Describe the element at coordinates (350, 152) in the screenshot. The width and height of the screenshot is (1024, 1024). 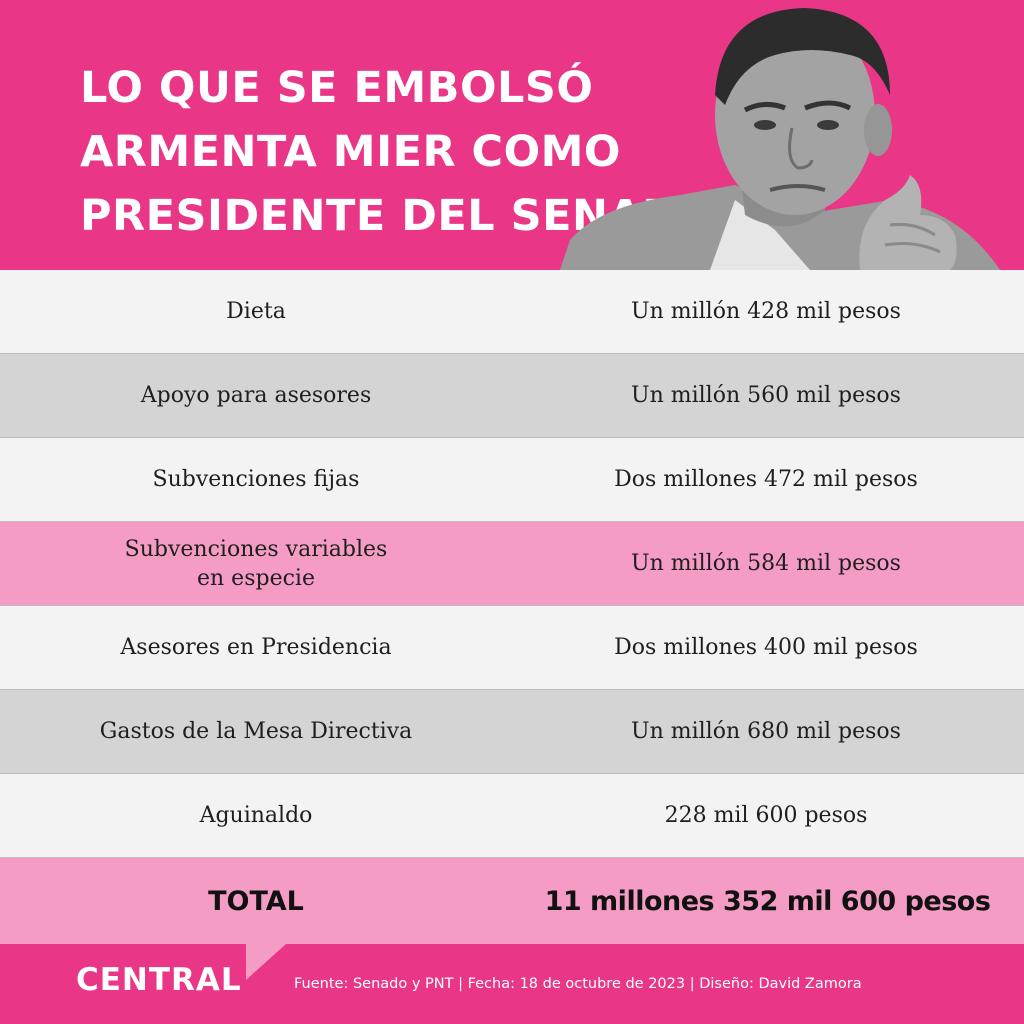
I see `title-line-2: ARMENTA MIER COMO` at that location.